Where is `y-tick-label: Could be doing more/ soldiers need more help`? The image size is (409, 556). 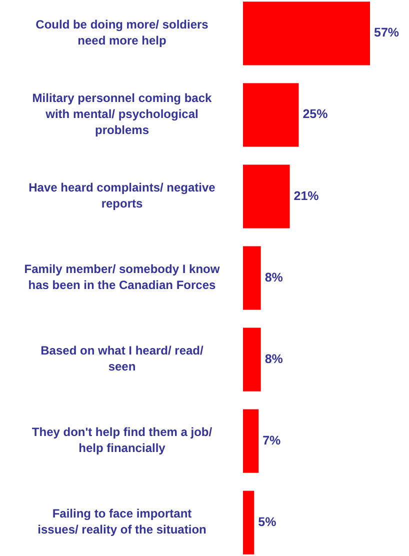
y-tick-label: Could be doing more/ soldiers need more help is located at coordinates (122, 33).